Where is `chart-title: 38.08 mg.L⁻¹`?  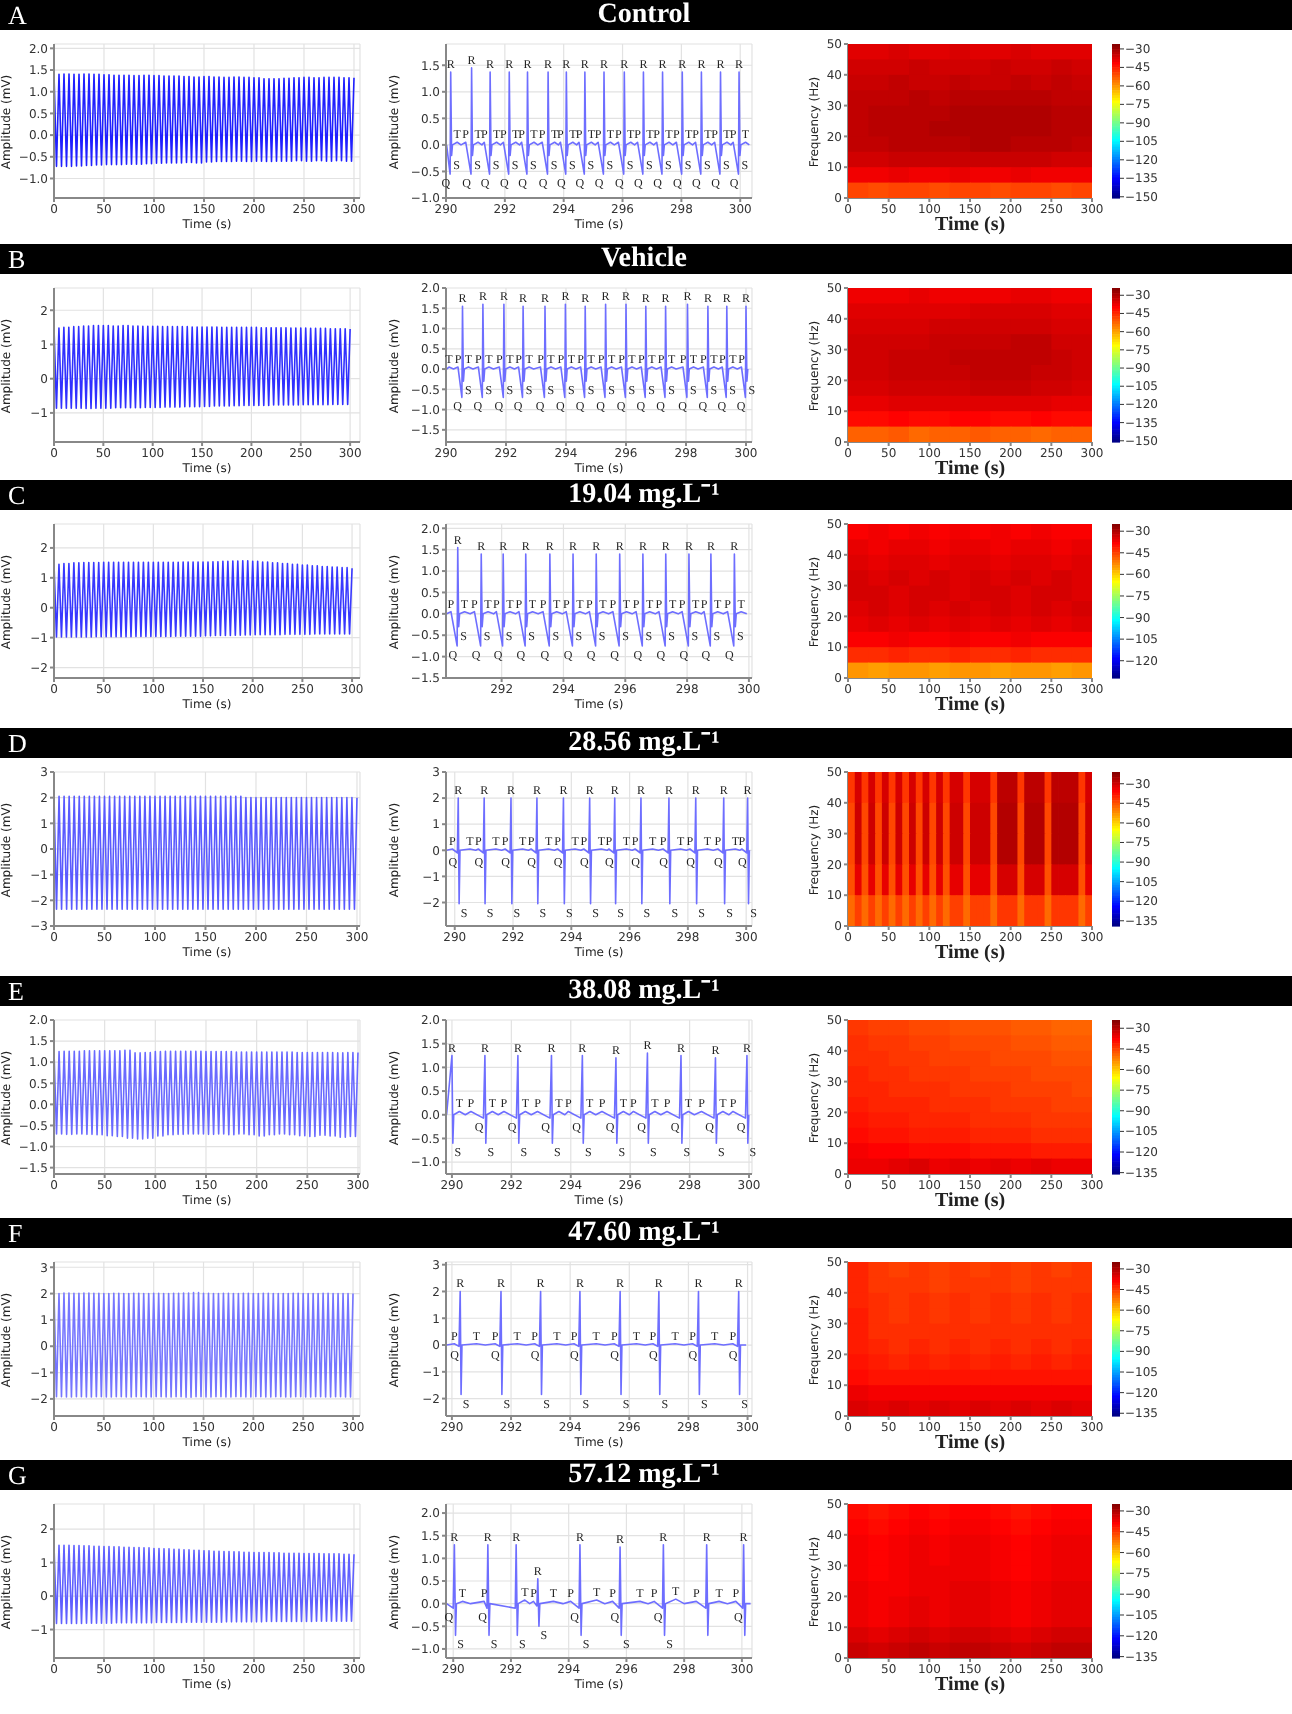
chart-title: 38.08 mg.L⁻¹ is located at coordinates (644, 991).